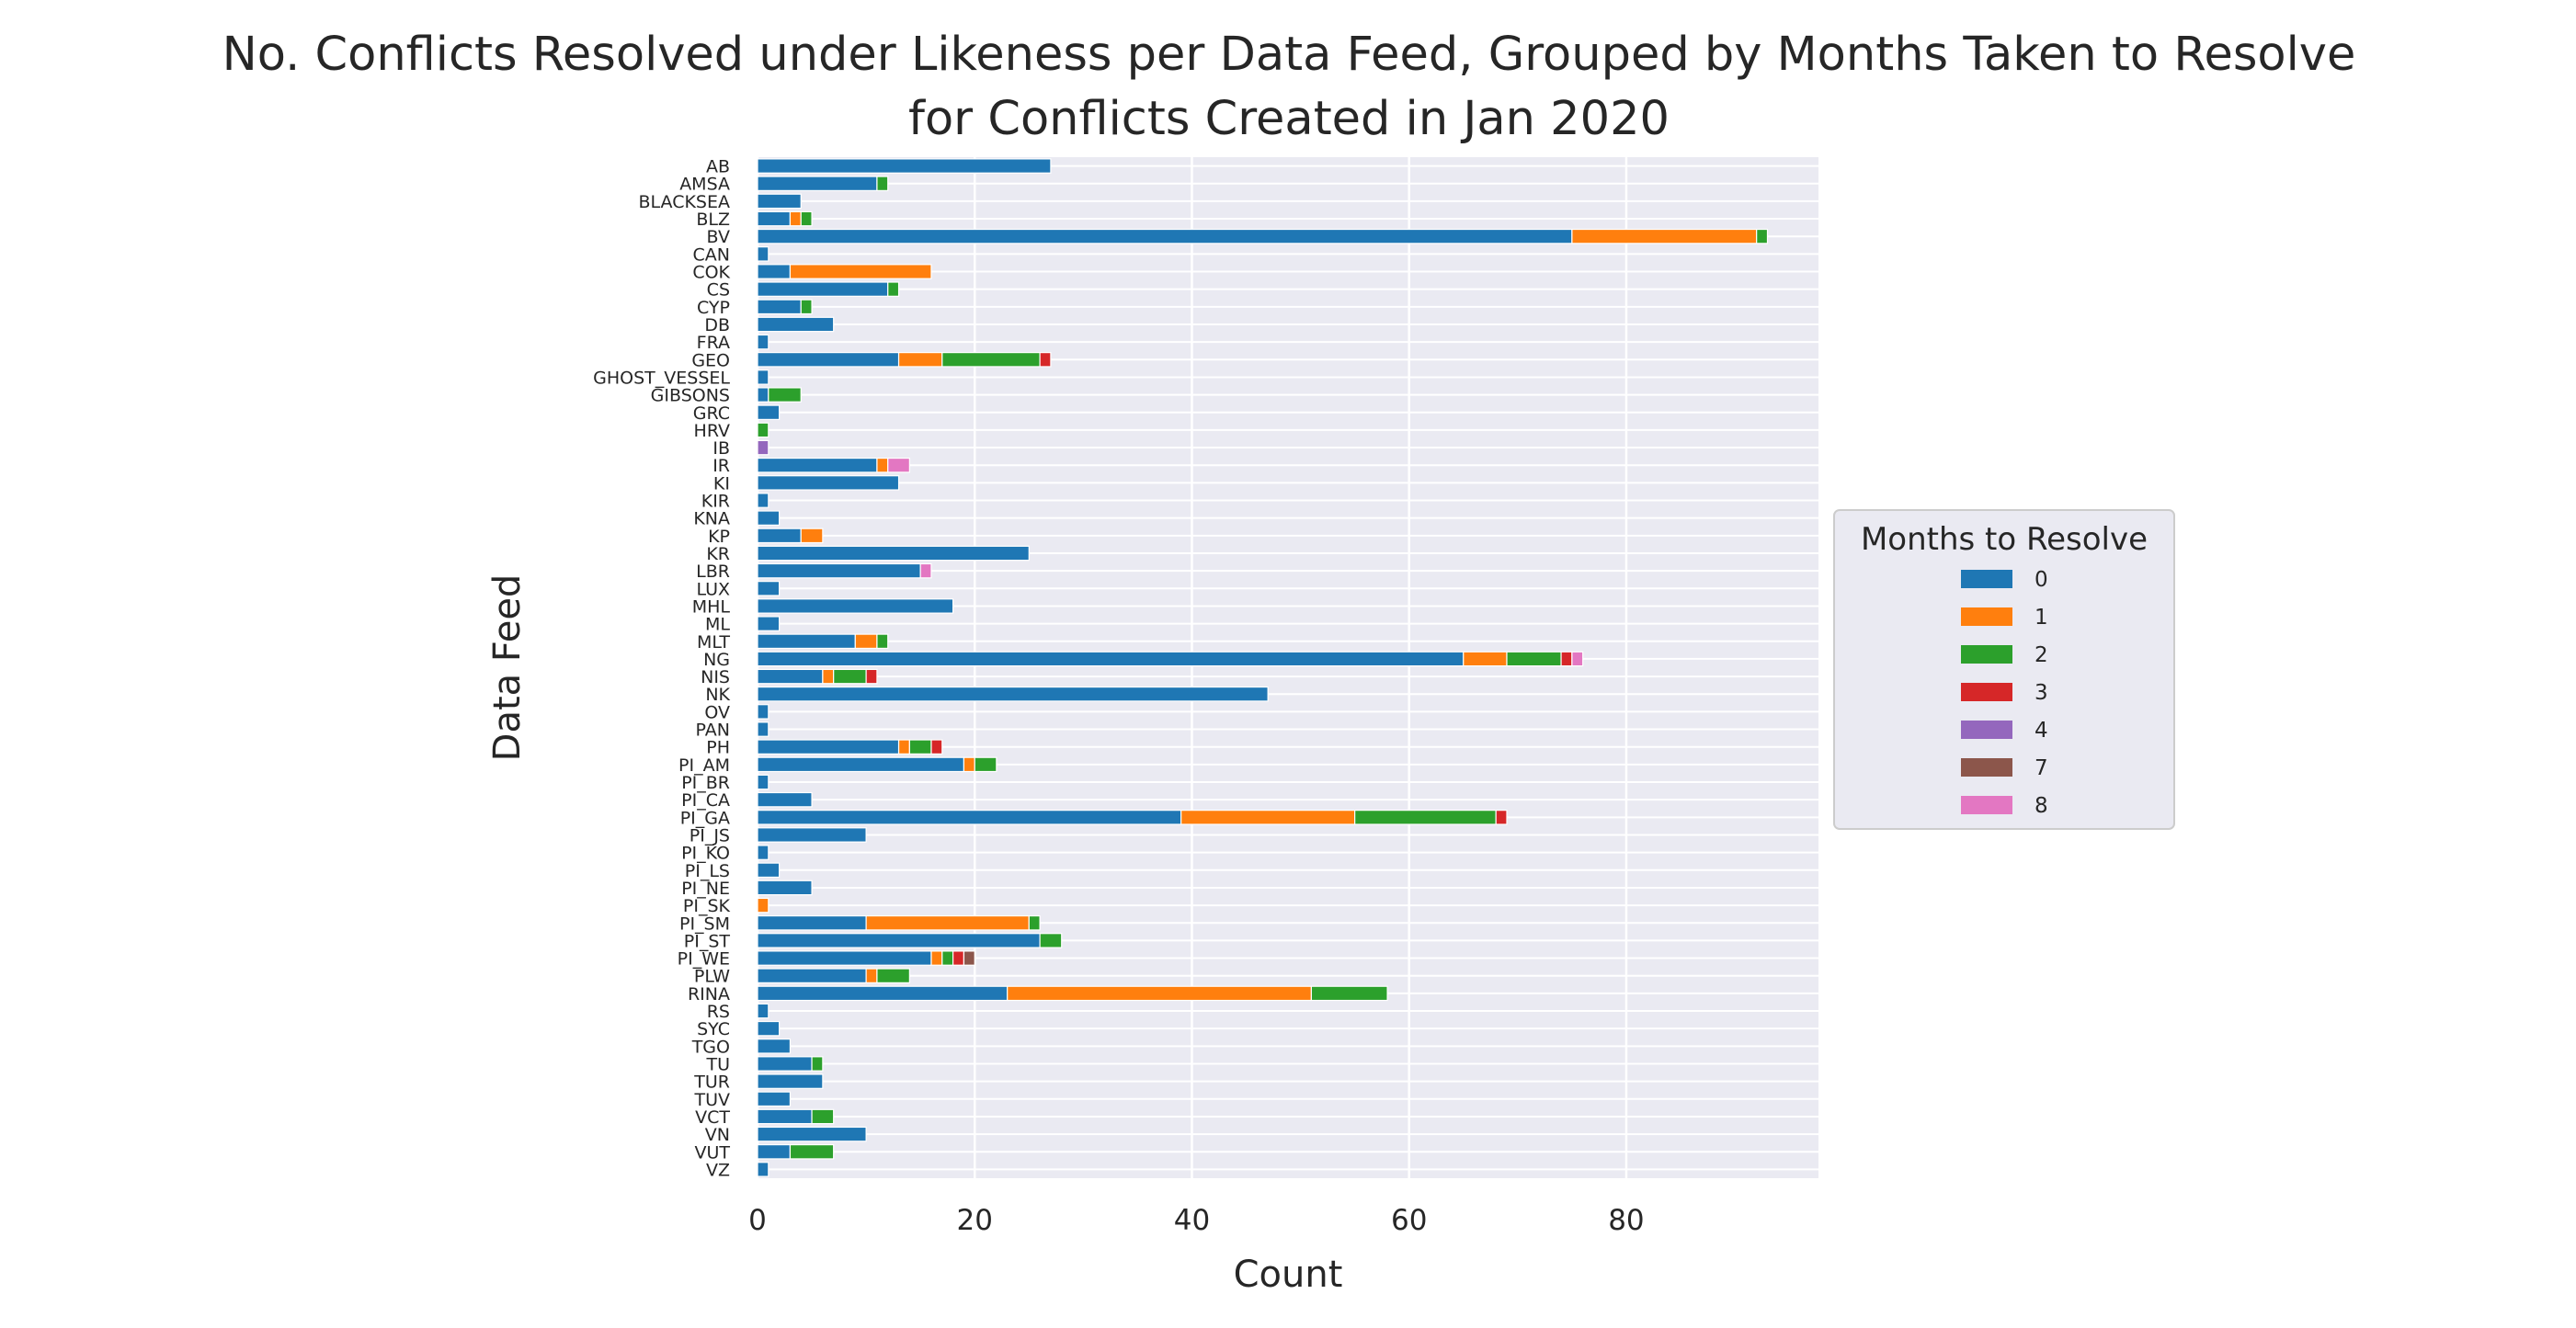 The width and height of the screenshot is (2576, 1328). What do you see at coordinates (718, 748) in the screenshot?
I see `y-tick-label: PH` at bounding box center [718, 748].